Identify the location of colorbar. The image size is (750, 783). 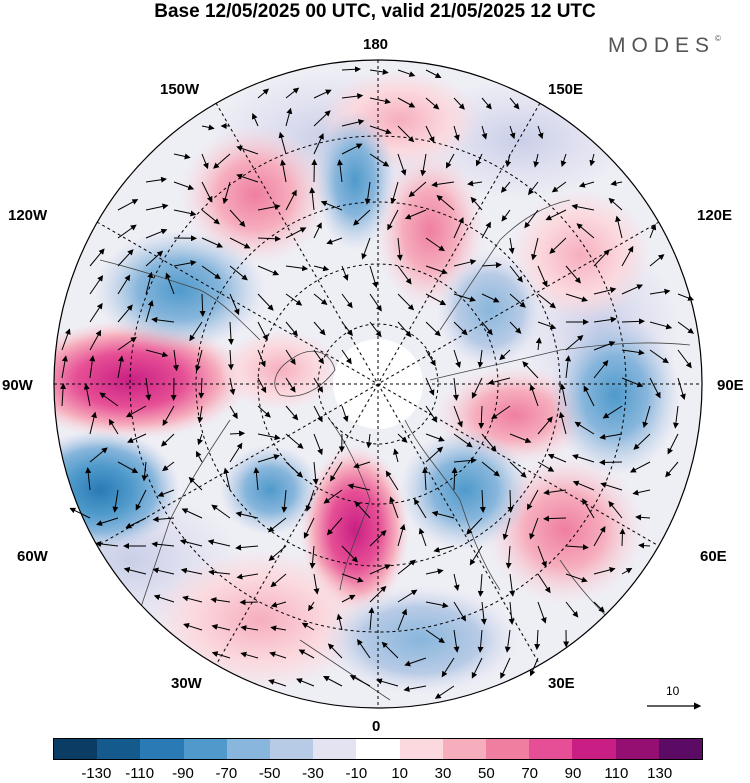
(378, 749).